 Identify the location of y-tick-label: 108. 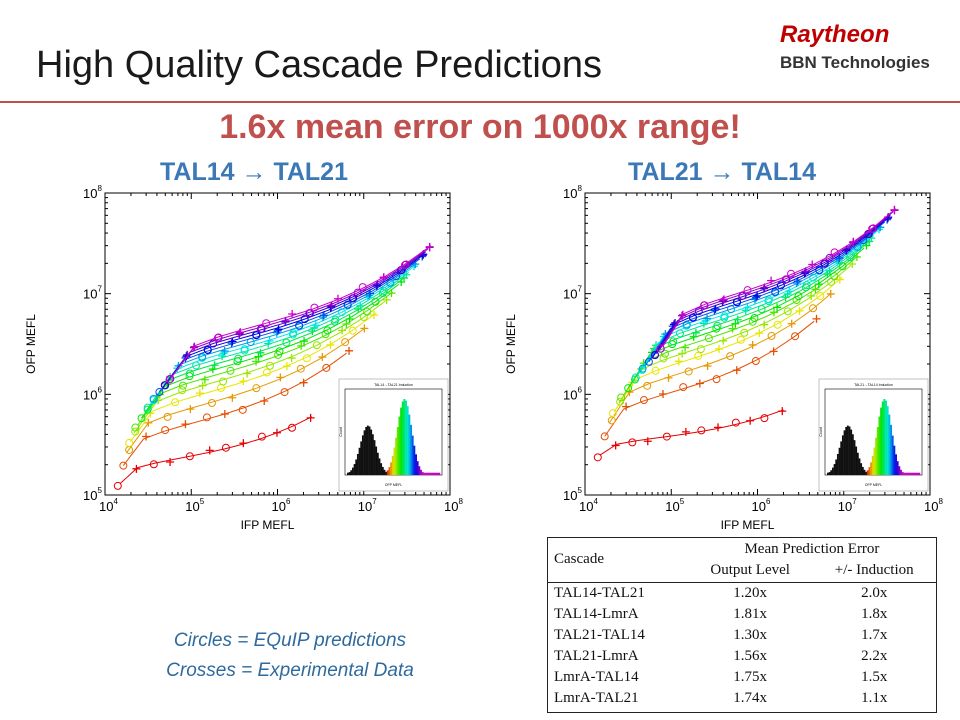
(572, 192).